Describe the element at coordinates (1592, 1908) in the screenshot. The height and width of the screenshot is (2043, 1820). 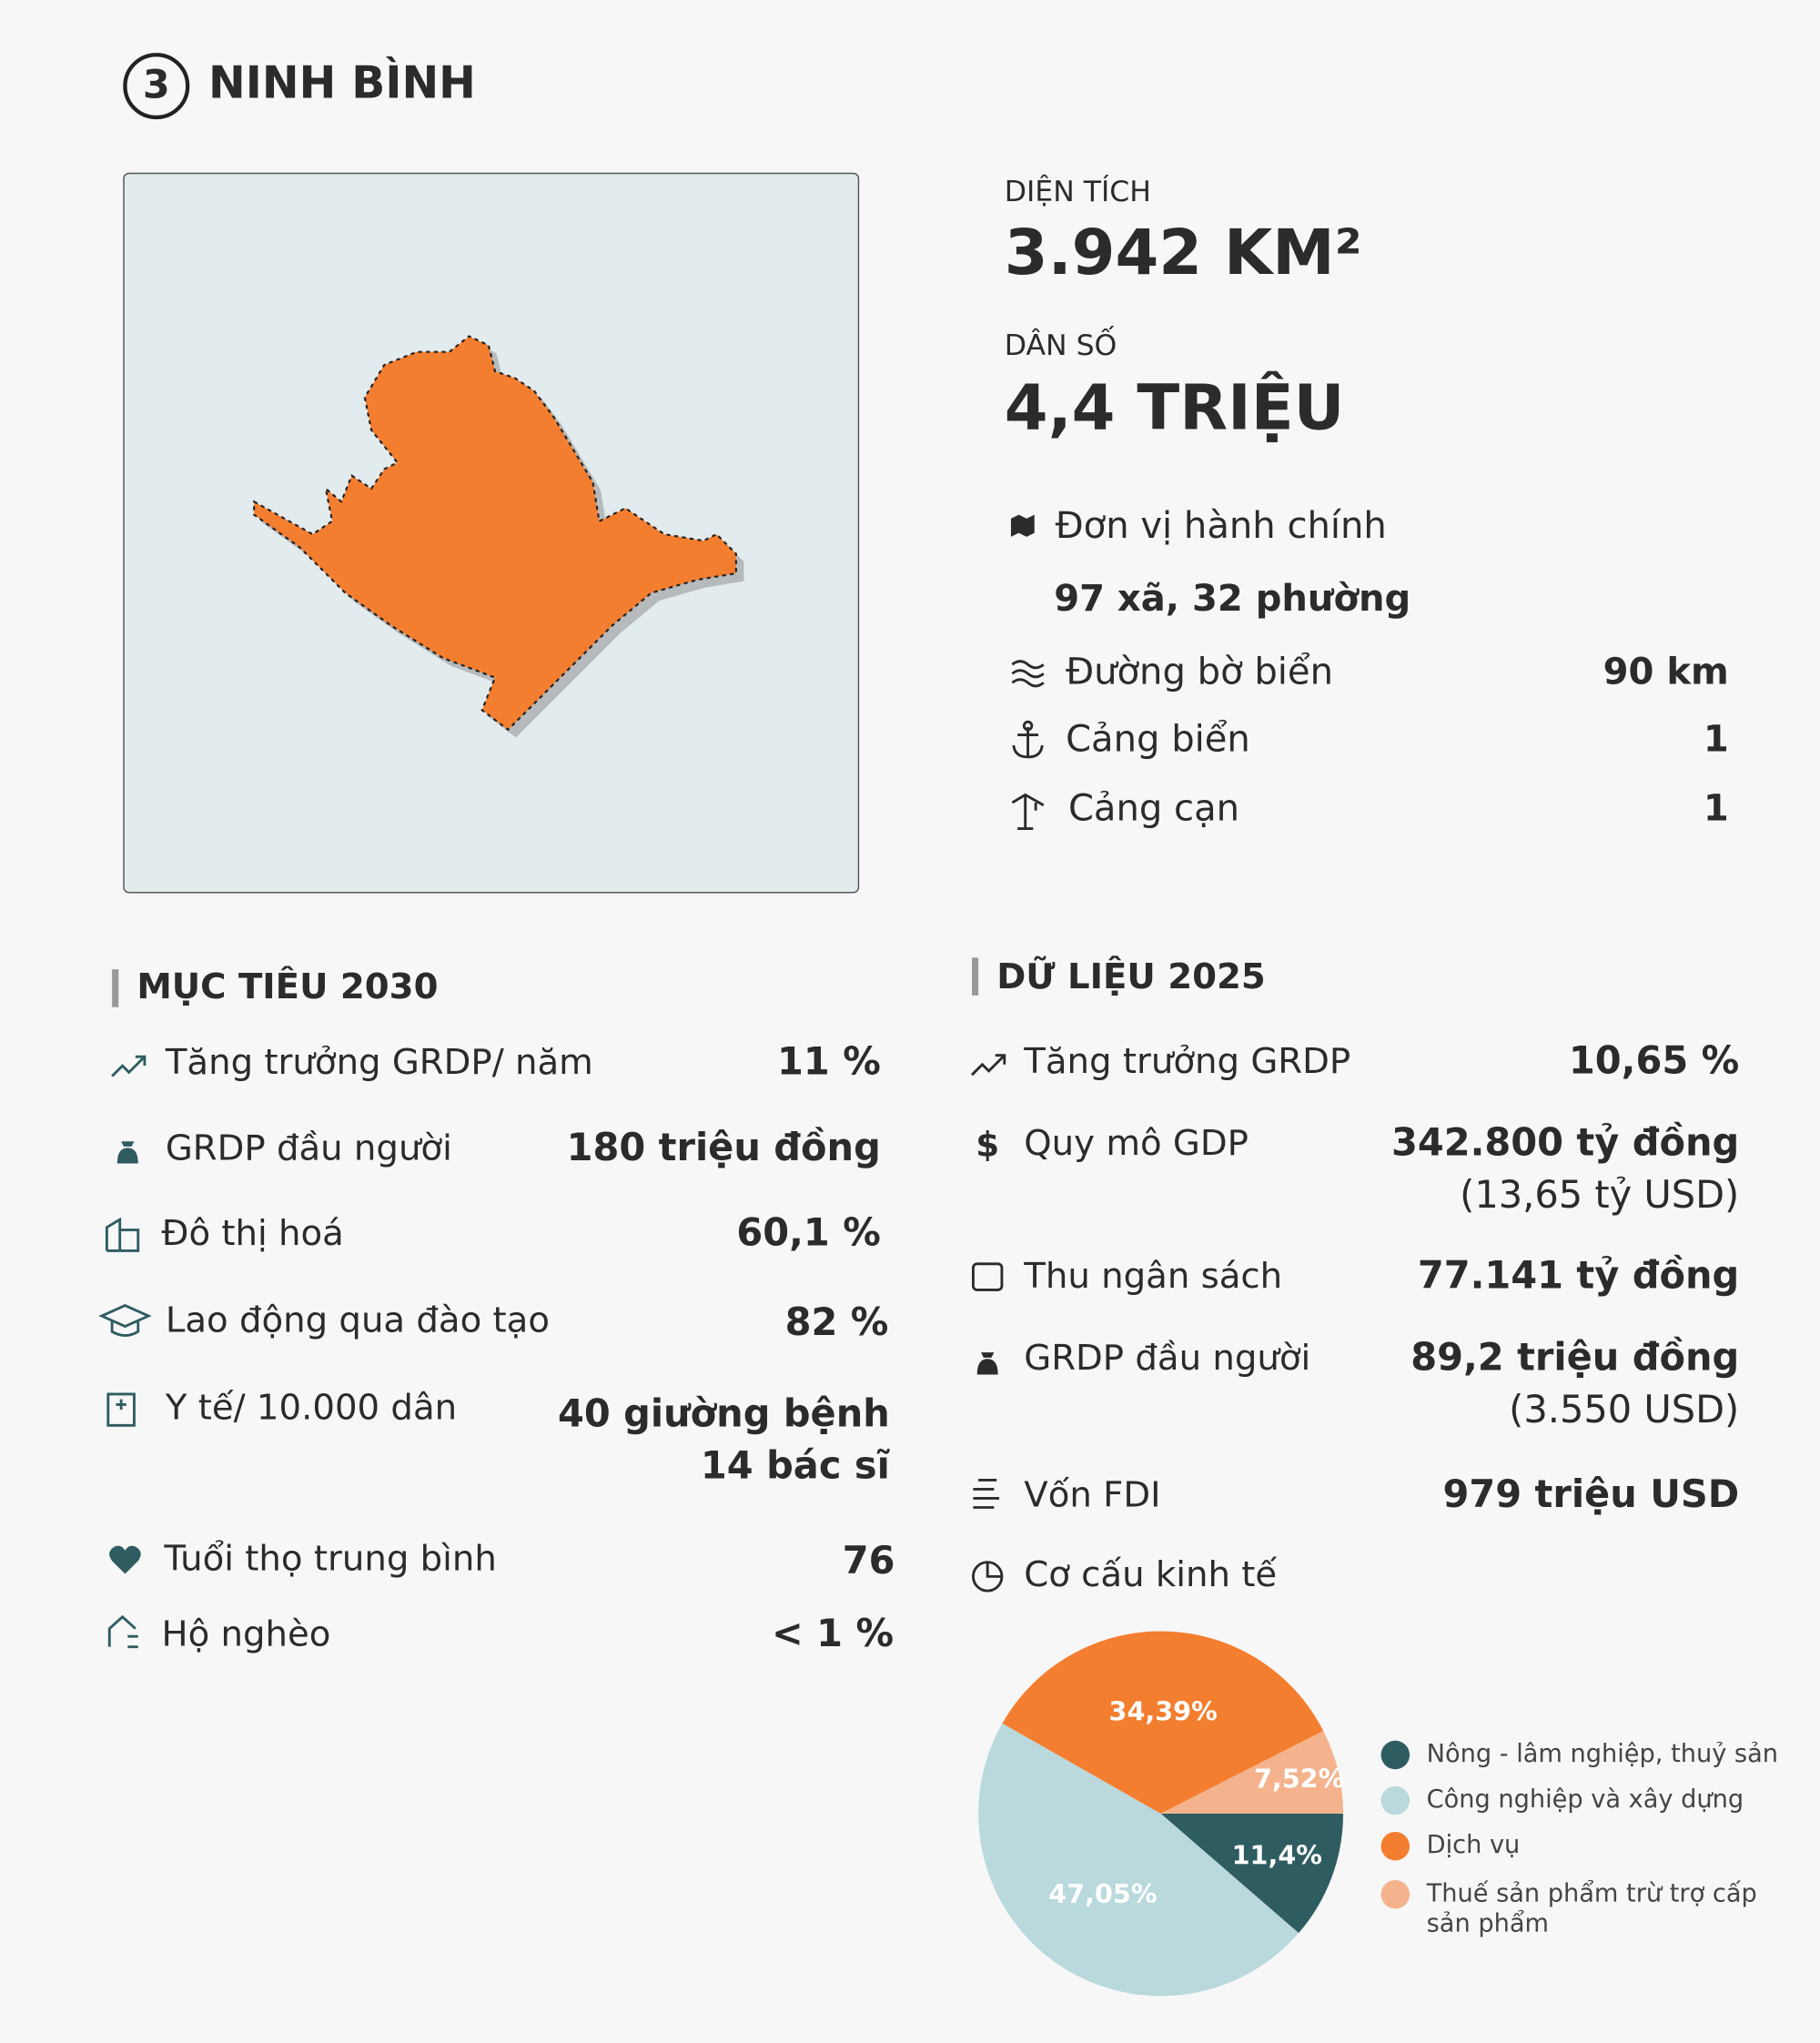
I see `legend-label: Thuế sản phẩm trừ trợ cấp sản phẩm` at that location.